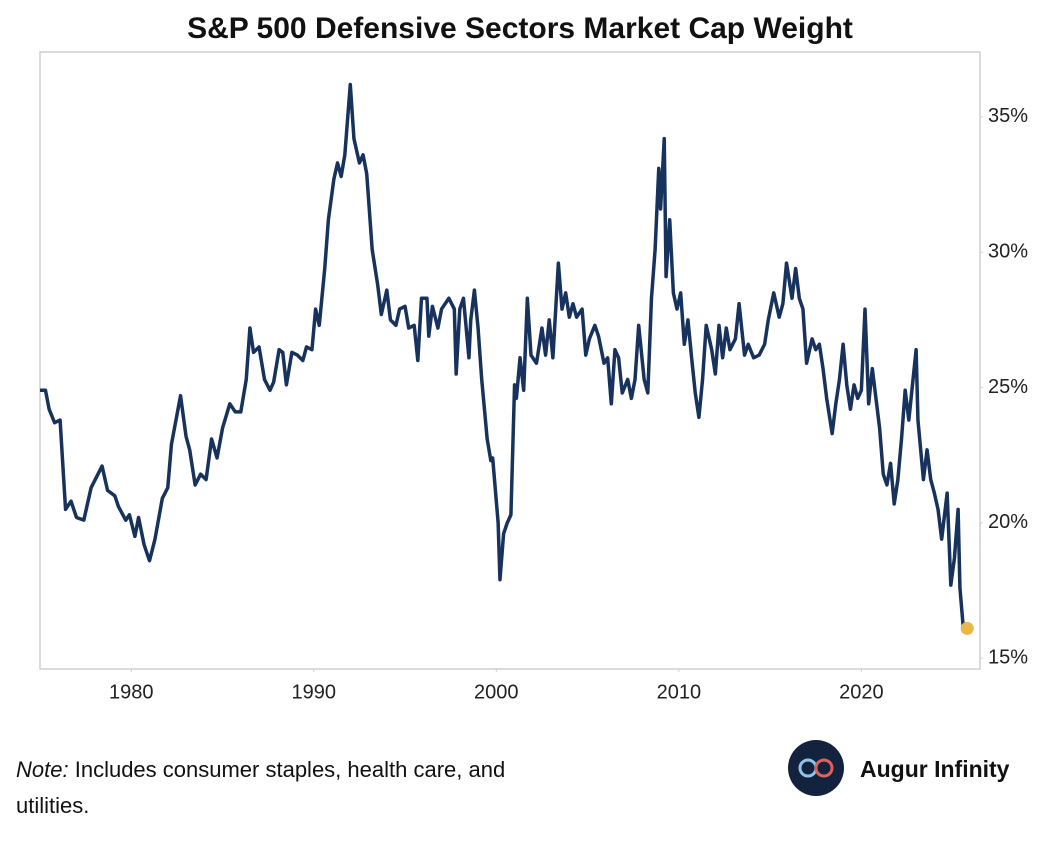  Describe the element at coordinates (1008, 522) in the screenshot. I see `y-tick-label: 20%` at that location.